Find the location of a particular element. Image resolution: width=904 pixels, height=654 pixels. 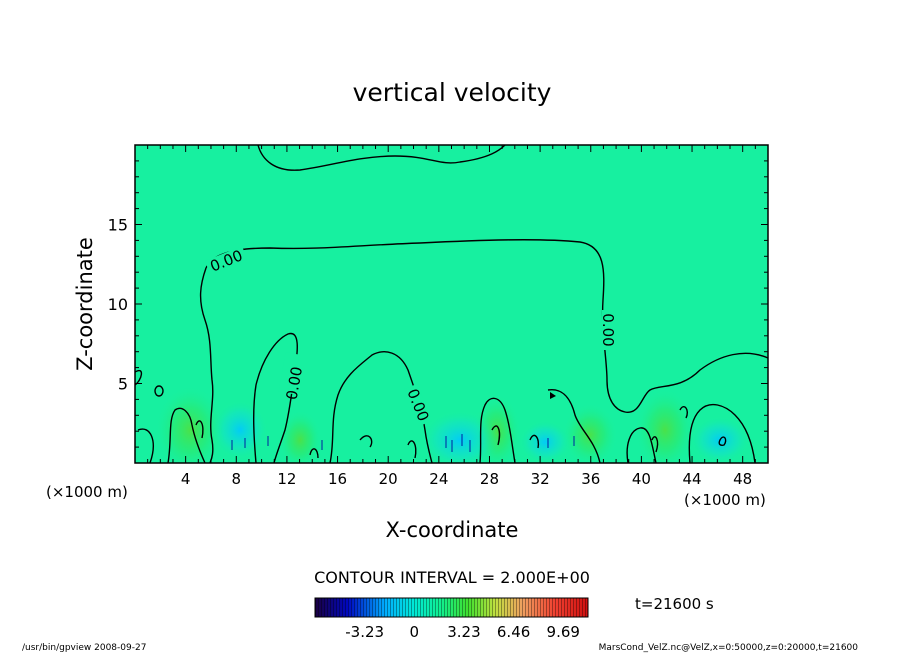

x-tick-label: 8 is located at coordinates (237, 479).